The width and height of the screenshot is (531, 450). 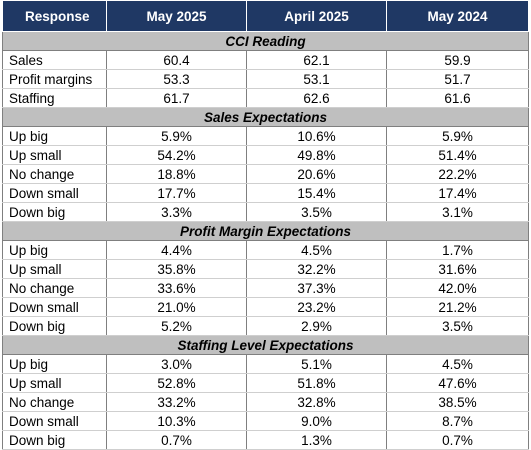 I want to click on table-row: Down small 10.3% 9.0% 8.7%, so click(x=265, y=421).